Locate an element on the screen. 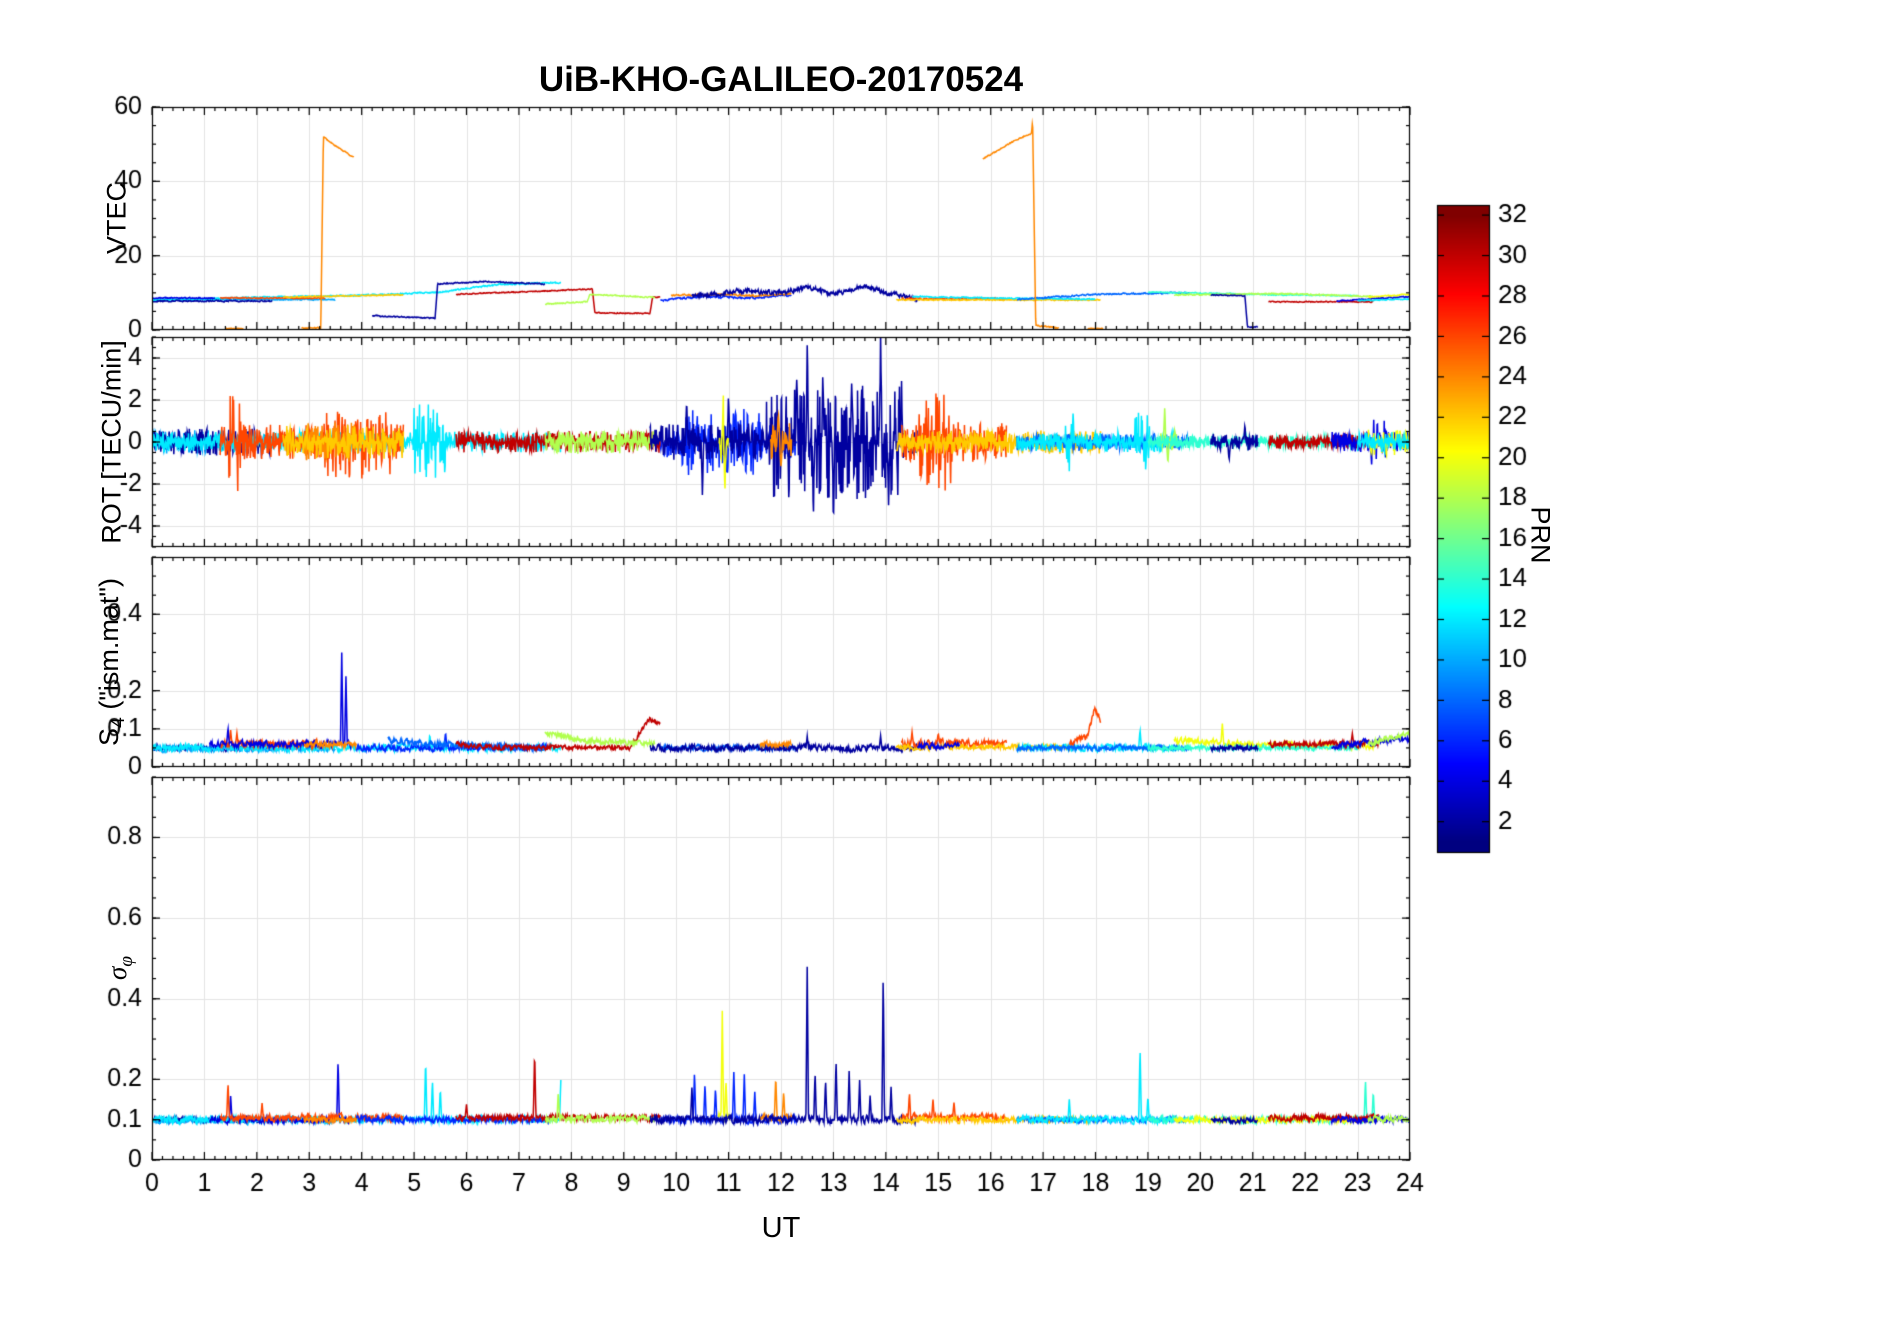 The image size is (1902, 1330). rot-axis-label-text: ROT [TECU/min] is located at coordinates (111, 442).